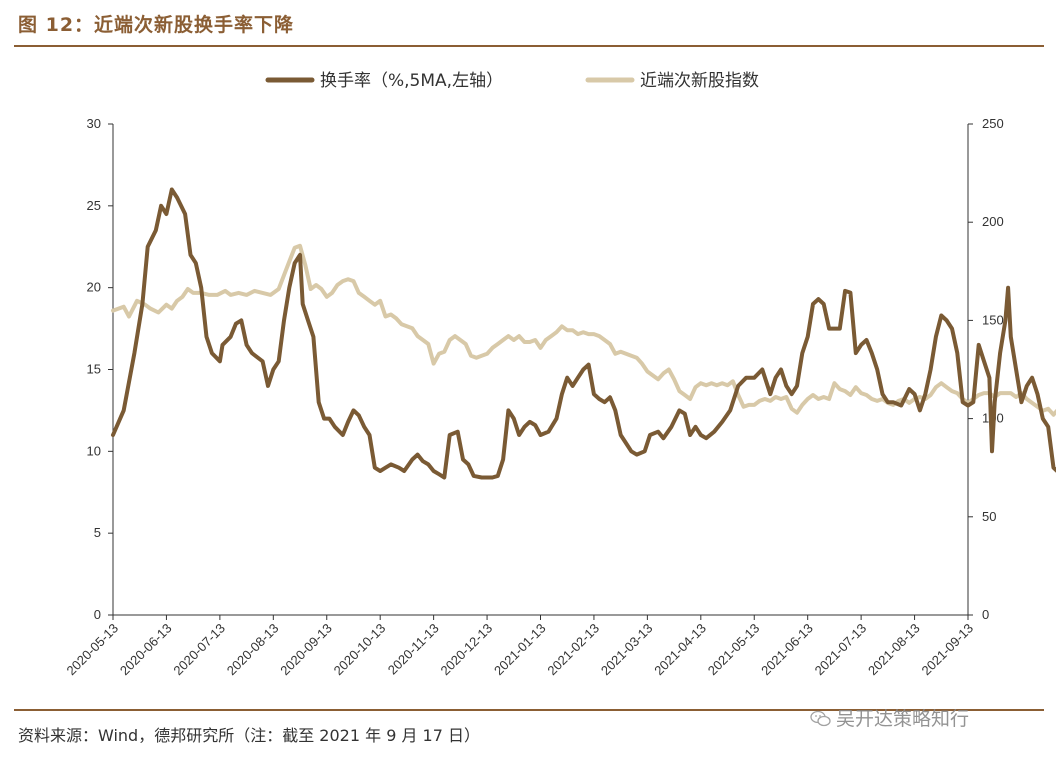 The height and width of the screenshot is (763, 1056). What do you see at coordinates (411, 81) in the screenshot?
I see `legend-label-turnover: 换手率（%,5MA,左轴）` at bounding box center [411, 81].